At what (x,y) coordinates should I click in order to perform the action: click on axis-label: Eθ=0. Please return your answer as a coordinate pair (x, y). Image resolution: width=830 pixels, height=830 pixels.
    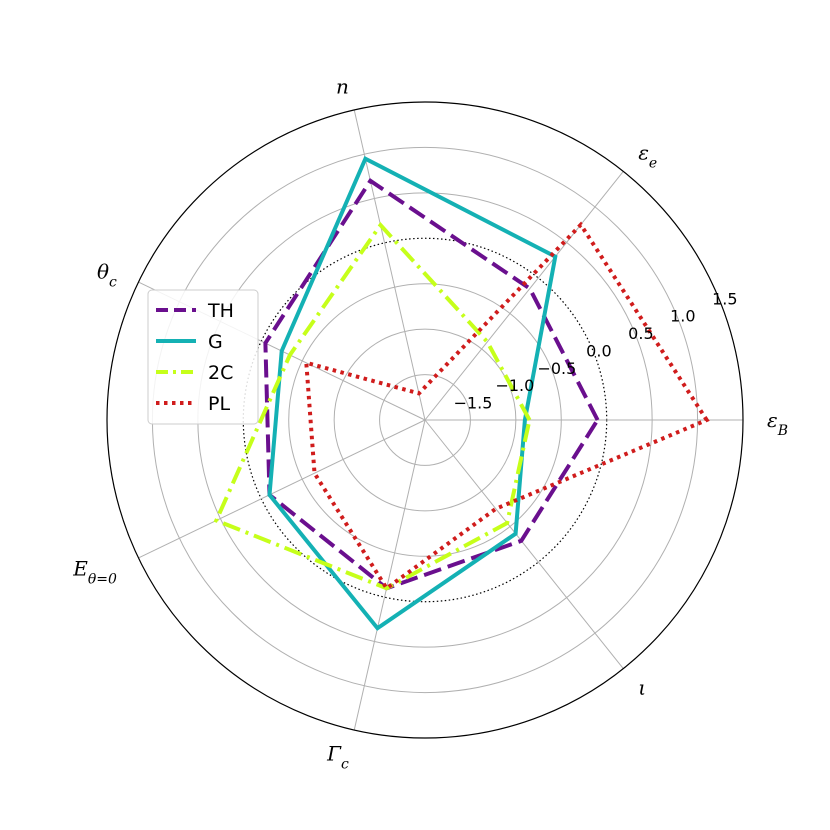
    Looking at the image, I should click on (94, 571).